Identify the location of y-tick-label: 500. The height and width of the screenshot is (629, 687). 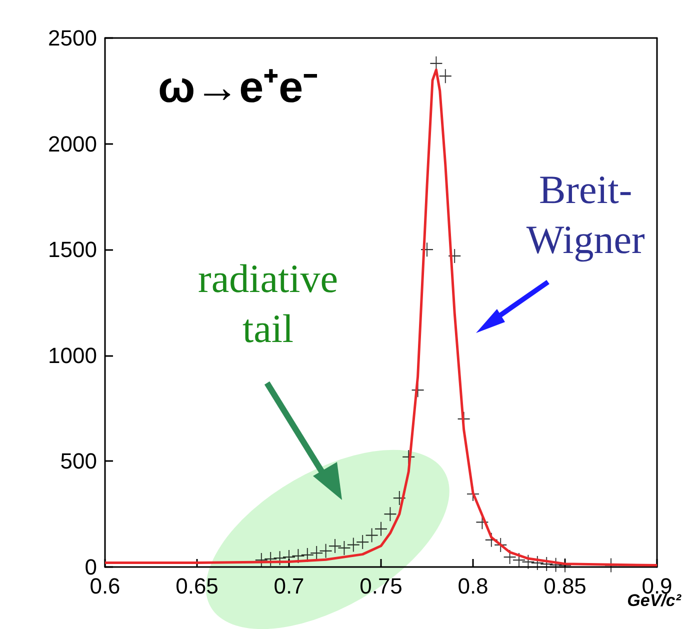
(78, 461).